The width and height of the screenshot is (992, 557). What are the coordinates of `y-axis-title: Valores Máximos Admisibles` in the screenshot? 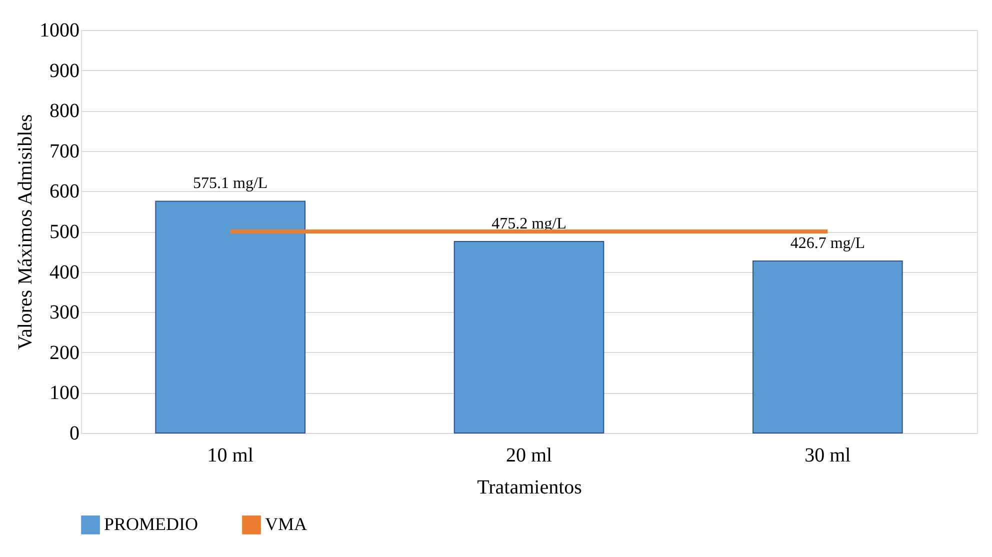 It's located at (25, 232).